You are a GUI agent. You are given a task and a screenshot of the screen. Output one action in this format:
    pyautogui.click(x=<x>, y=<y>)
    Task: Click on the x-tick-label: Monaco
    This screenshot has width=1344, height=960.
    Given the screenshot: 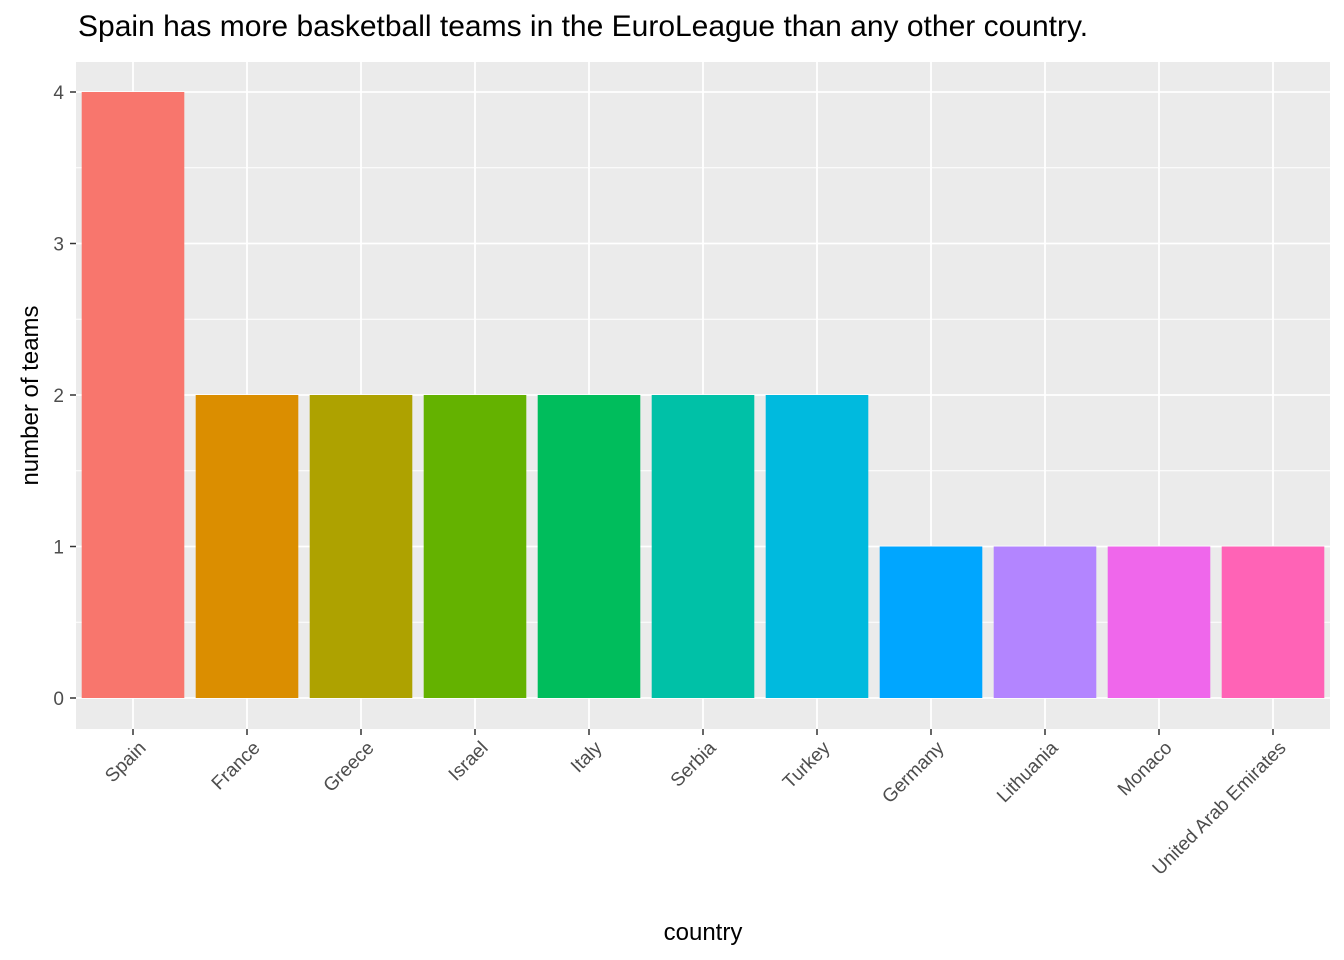 What is the action you would take?
    pyautogui.click(x=1145, y=769)
    